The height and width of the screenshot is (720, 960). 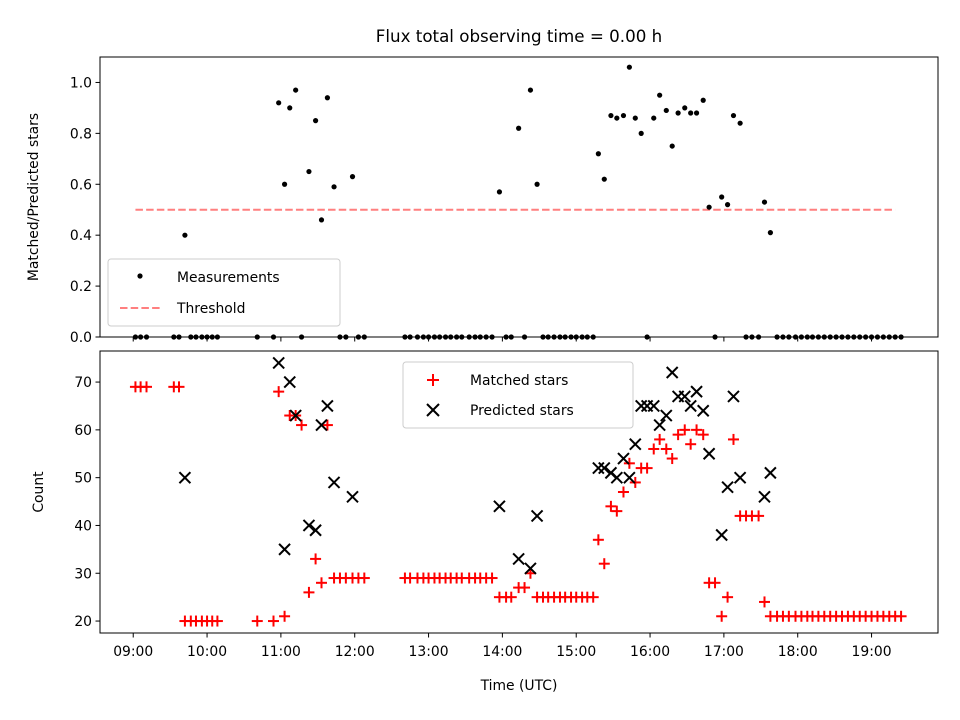 I want to click on bottom-y-tick-label: 70, so click(x=83, y=383).